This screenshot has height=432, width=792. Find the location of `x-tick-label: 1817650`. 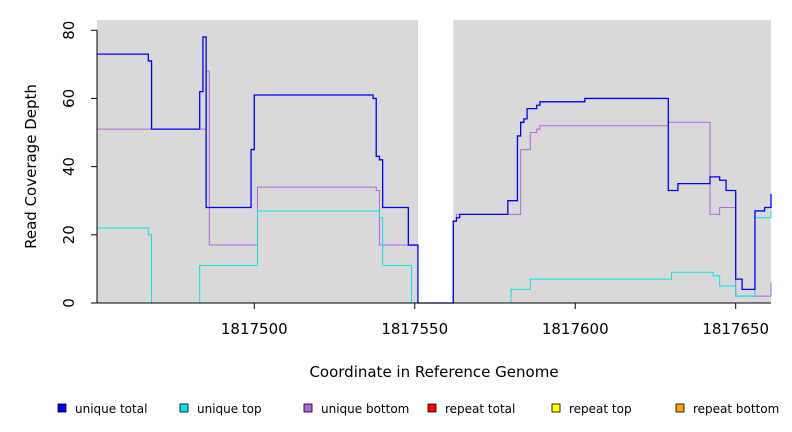

x-tick-label: 1817650 is located at coordinates (735, 329).